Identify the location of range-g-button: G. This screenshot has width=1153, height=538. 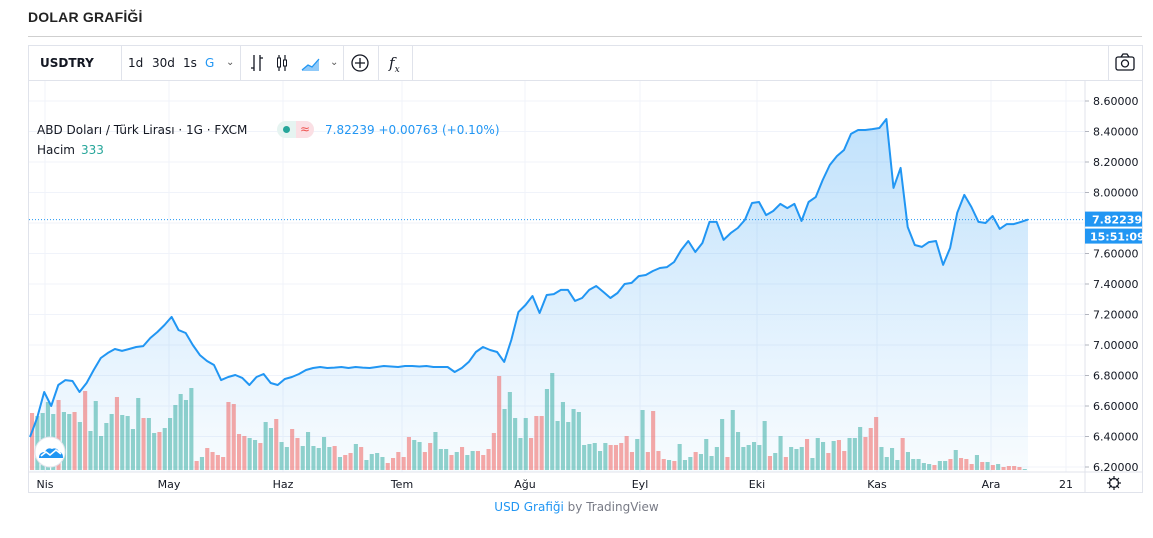
(210, 63).